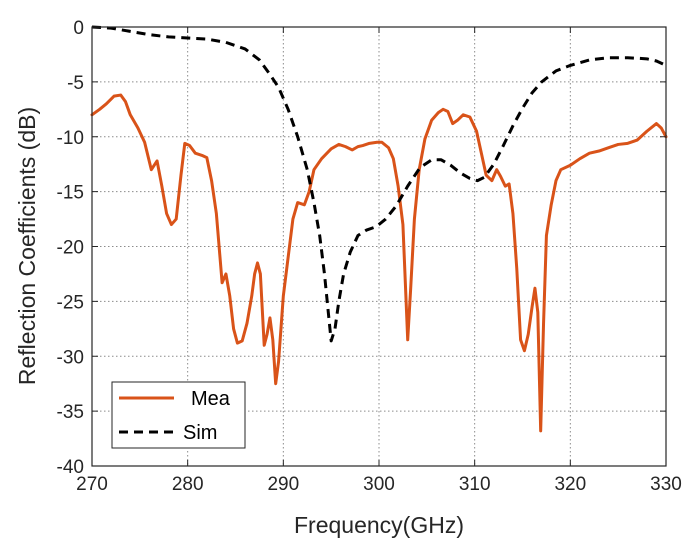  I want to click on y-tick-label: -40, so click(70, 467).